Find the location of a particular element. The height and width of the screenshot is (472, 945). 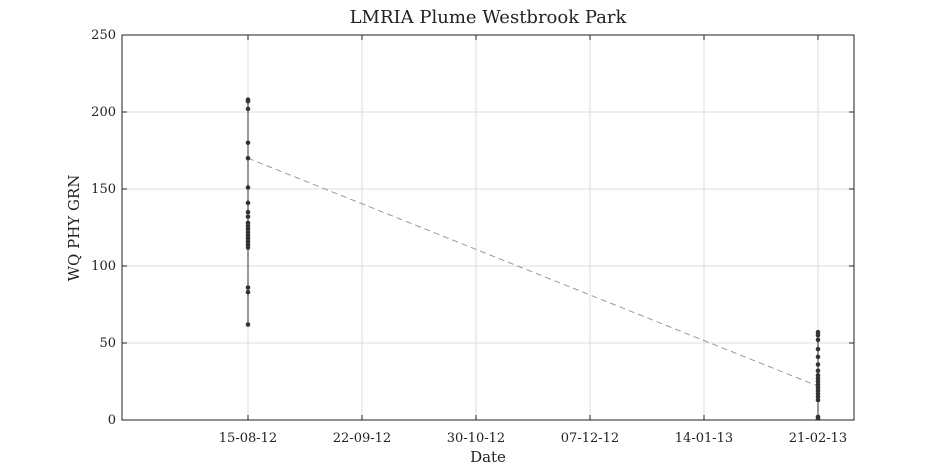

x-tick-label: 22-09-12 is located at coordinates (362, 438).